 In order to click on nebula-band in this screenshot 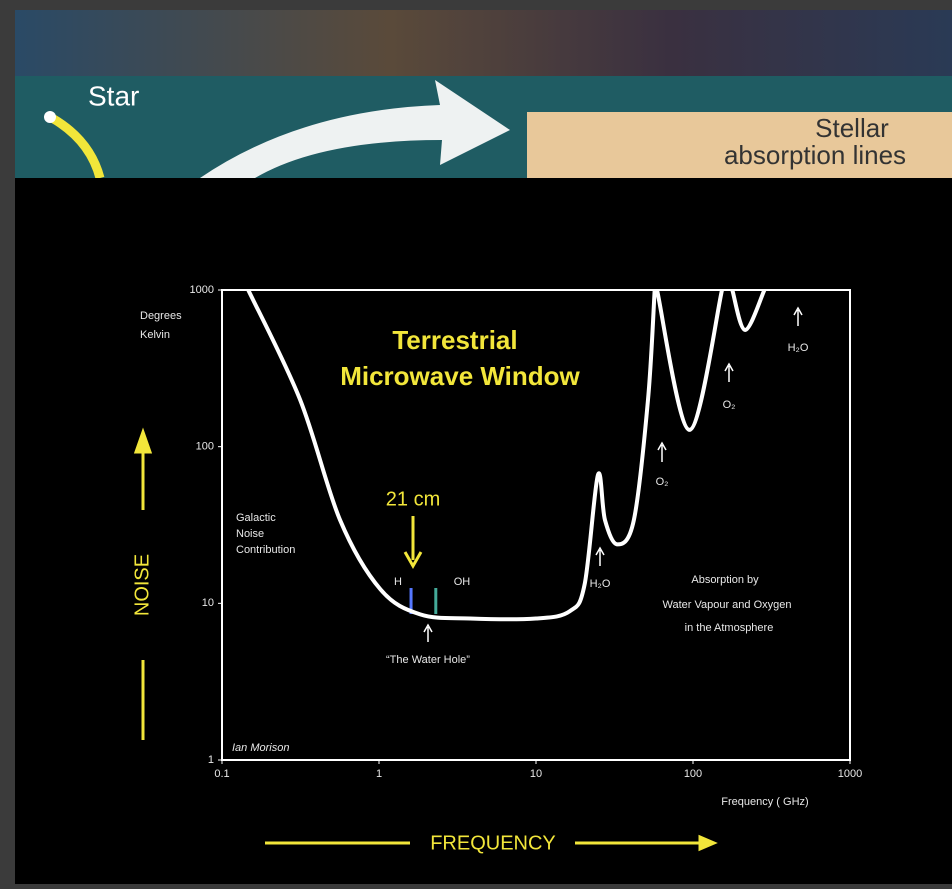, I will do `click(483, 43)`.